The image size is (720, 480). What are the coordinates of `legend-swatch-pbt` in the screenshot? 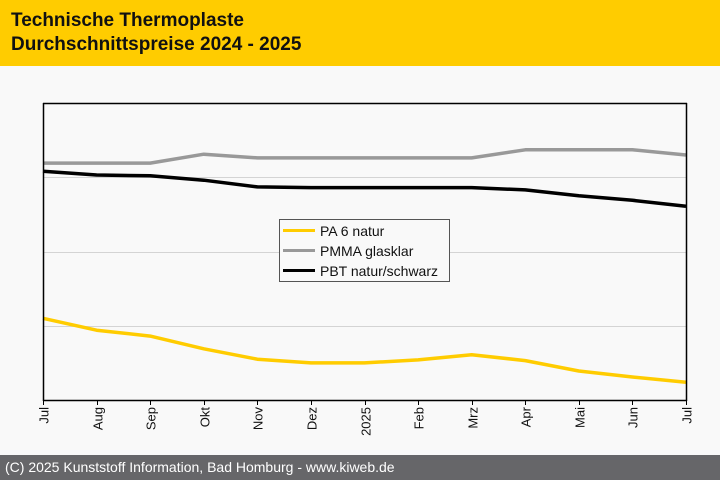 It's located at (299, 270).